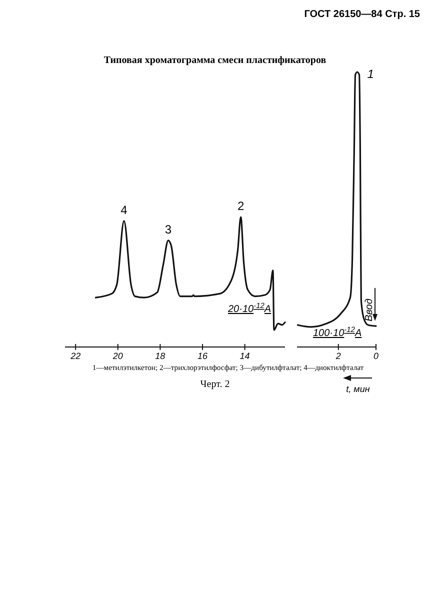 This screenshot has height=612, width=431. Describe the element at coordinates (370, 74) in the screenshot. I see `annotation: 1` at that location.